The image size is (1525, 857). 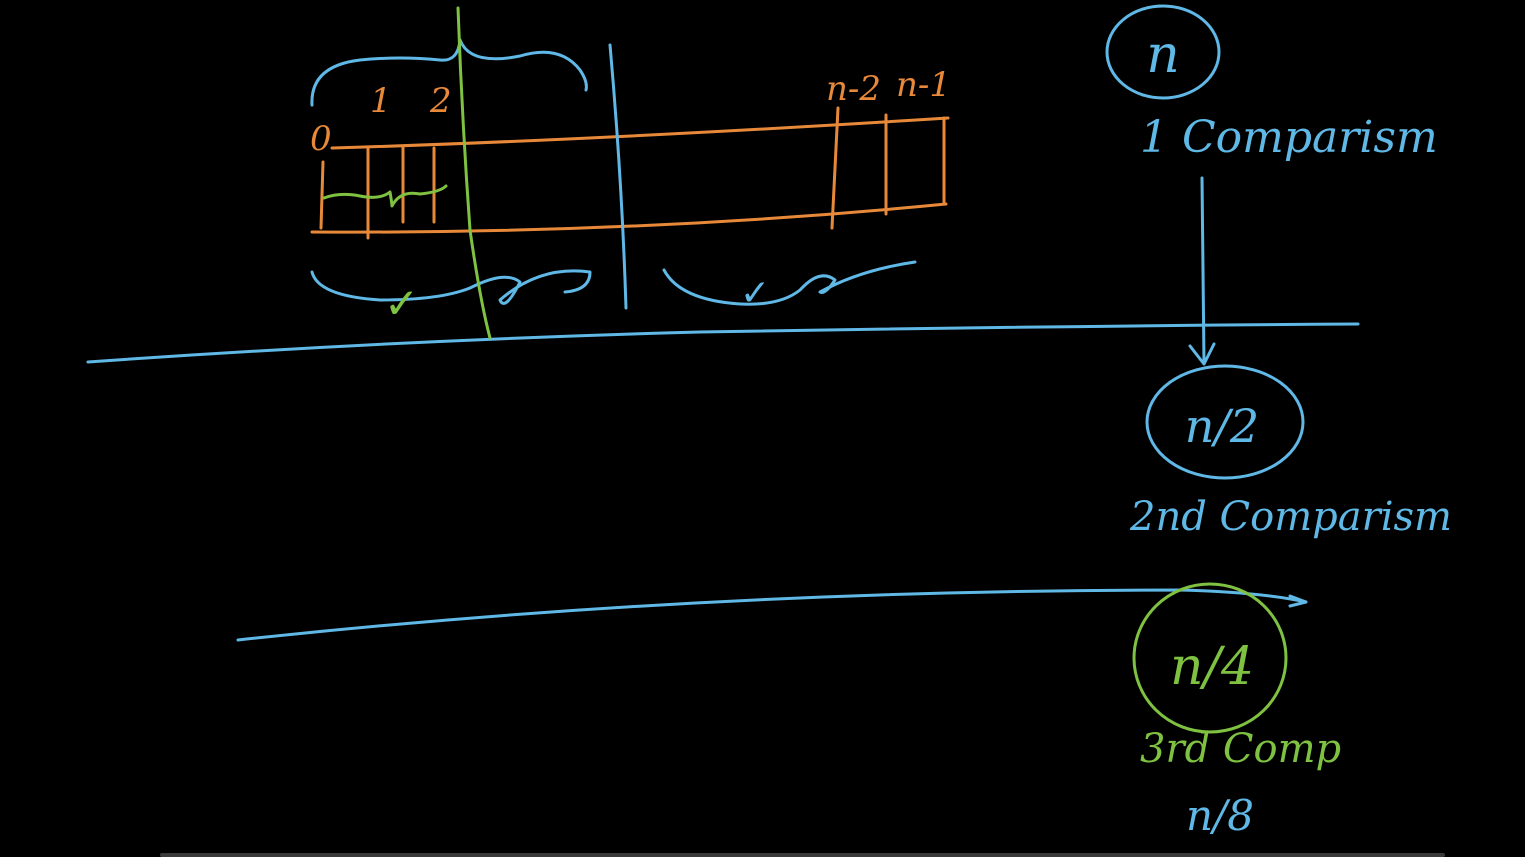 I want to click on index-1-label: 1, so click(x=381, y=101).